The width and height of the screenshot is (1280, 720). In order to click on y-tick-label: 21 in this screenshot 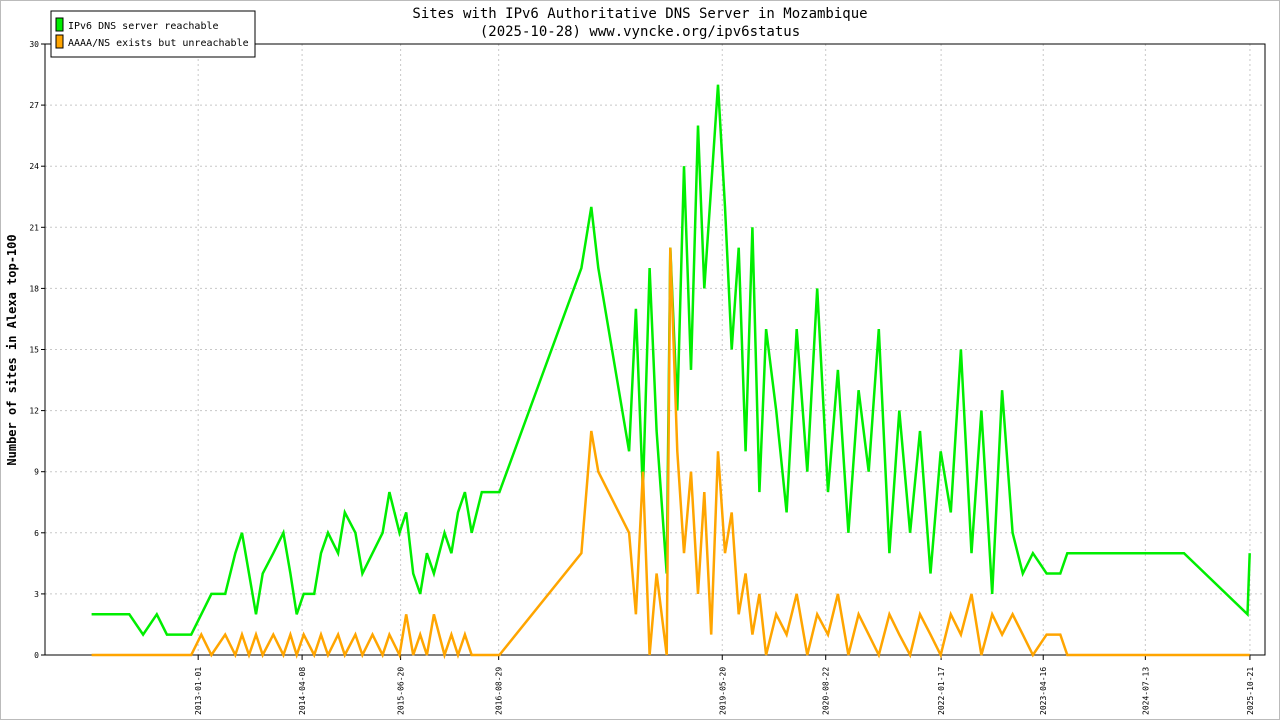, I will do `click(34, 227)`.